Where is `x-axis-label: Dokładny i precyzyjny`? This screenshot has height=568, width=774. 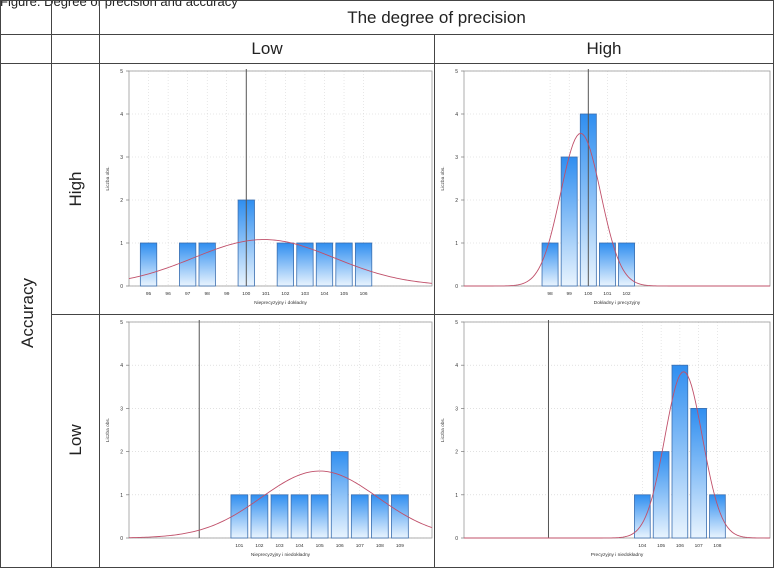
x-axis-label: Dokładny i precyzyjny is located at coordinates (617, 303).